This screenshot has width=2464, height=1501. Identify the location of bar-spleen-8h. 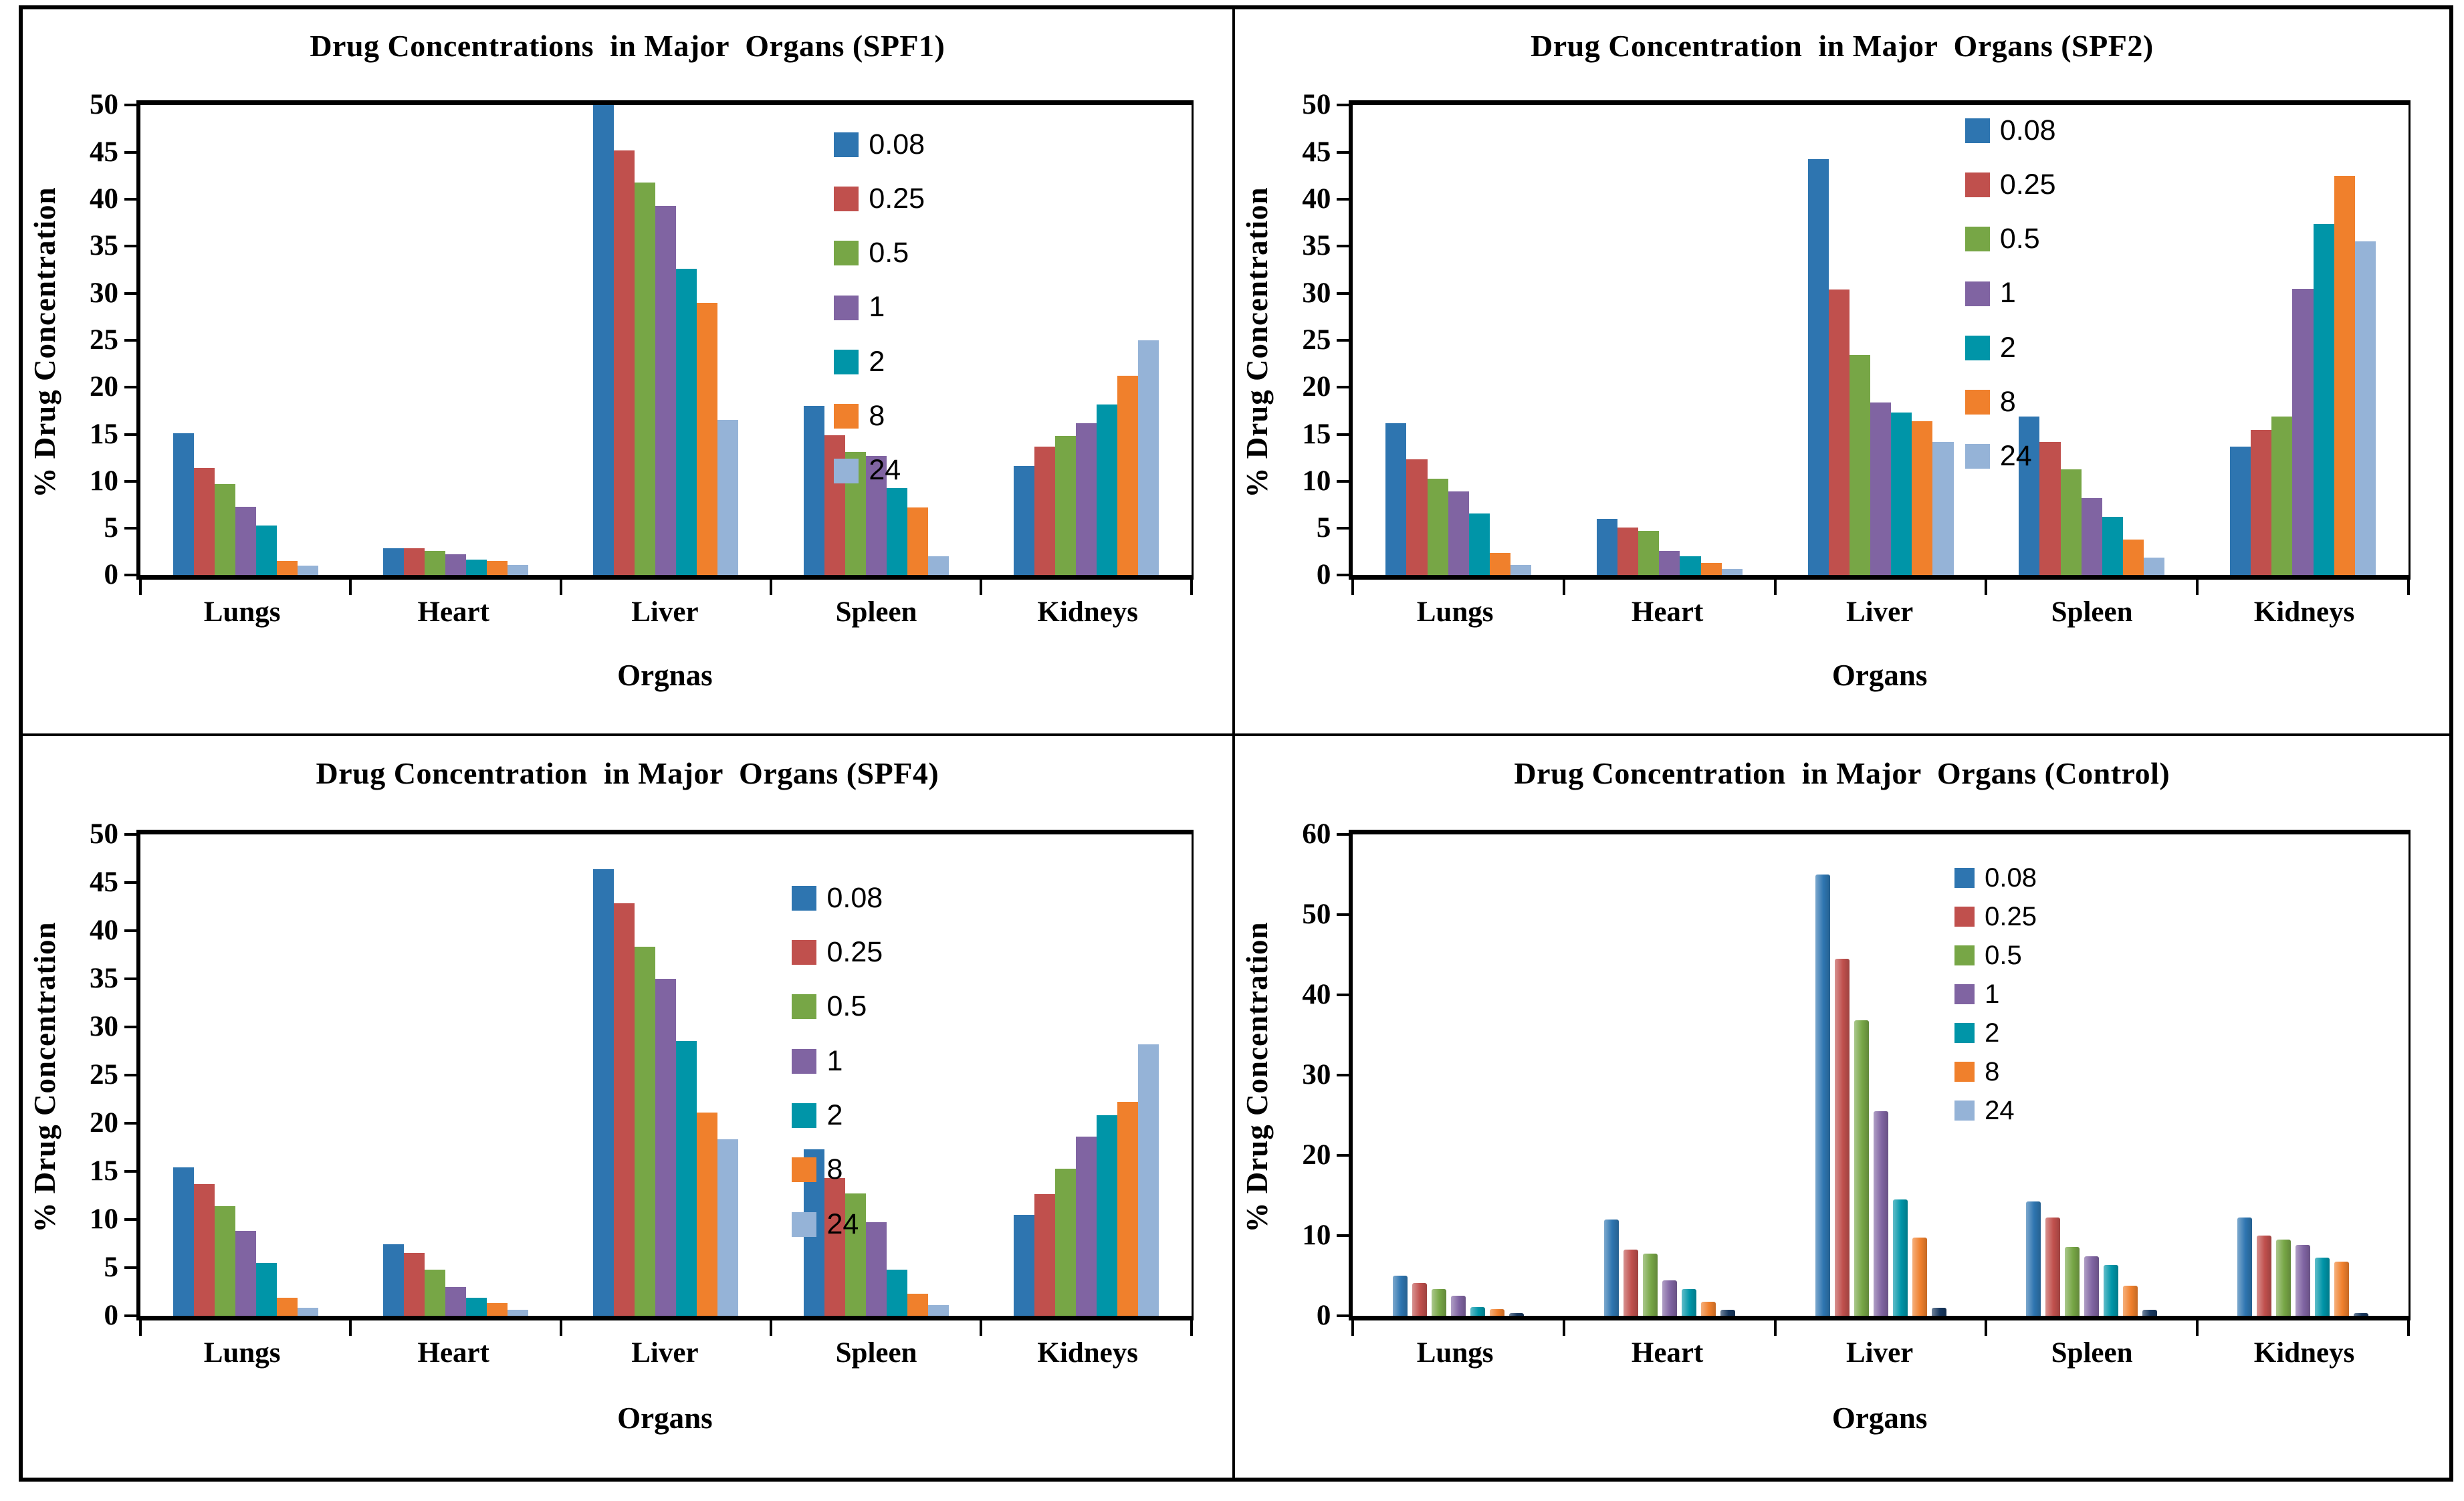
(2130, 1301).